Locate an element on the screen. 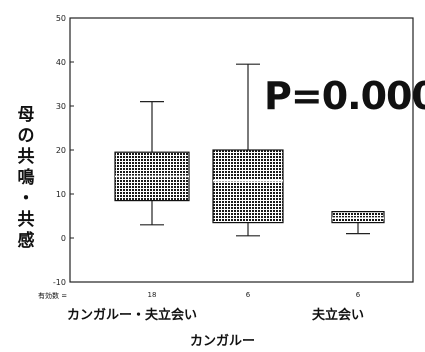 This screenshot has width=425, height=352. p-value-annotation: P=0.000 is located at coordinates (344, 96).